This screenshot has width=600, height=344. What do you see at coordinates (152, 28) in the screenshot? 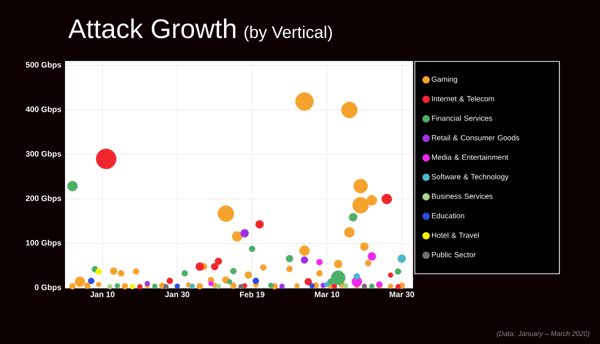
I see `chart-title: Attack Growth` at bounding box center [152, 28].